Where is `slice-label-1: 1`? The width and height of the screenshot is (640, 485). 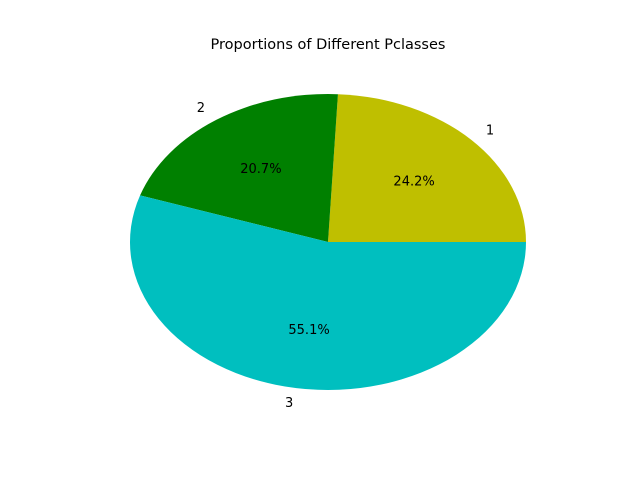
slice-label-1: 1 is located at coordinates (490, 130).